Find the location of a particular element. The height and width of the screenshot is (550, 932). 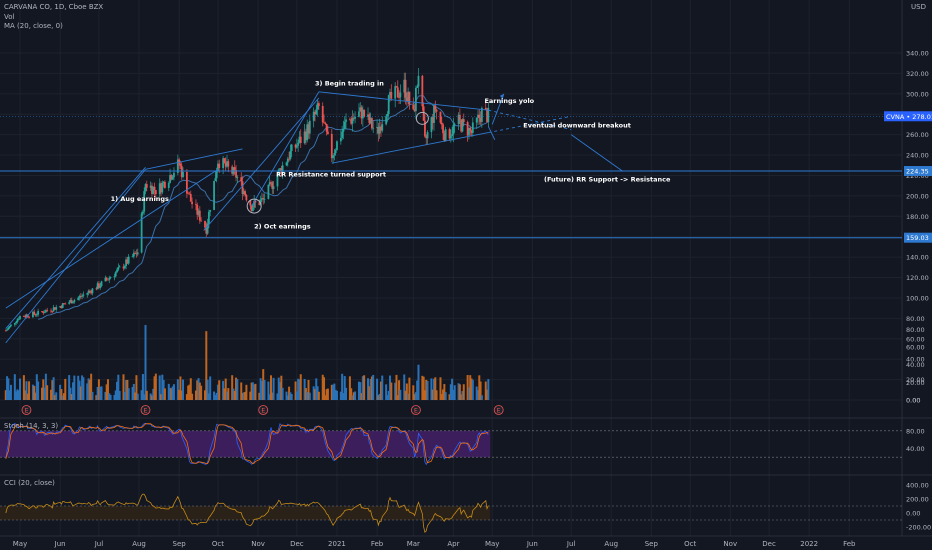

x-tick-label: Jun is located at coordinates (60, 544).